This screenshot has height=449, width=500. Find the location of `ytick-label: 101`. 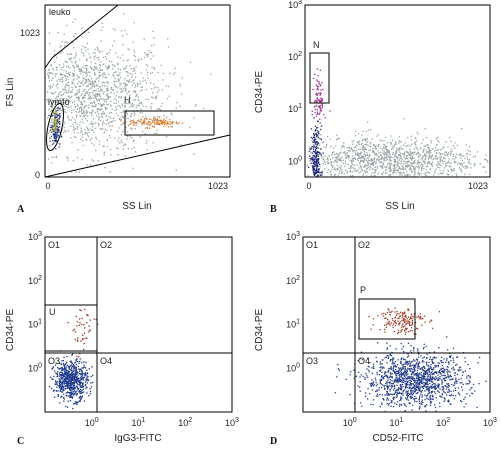

ytick-label: 101 is located at coordinates (35, 324).